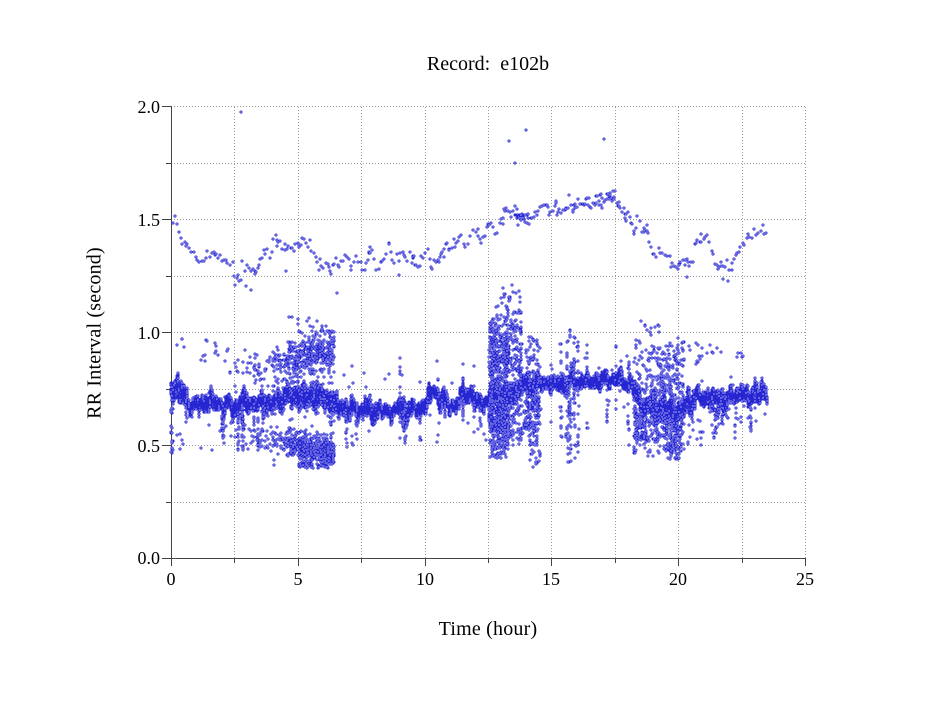  Describe the element at coordinates (149, 558) in the screenshot. I see `svg-text: 0.0` at that location.